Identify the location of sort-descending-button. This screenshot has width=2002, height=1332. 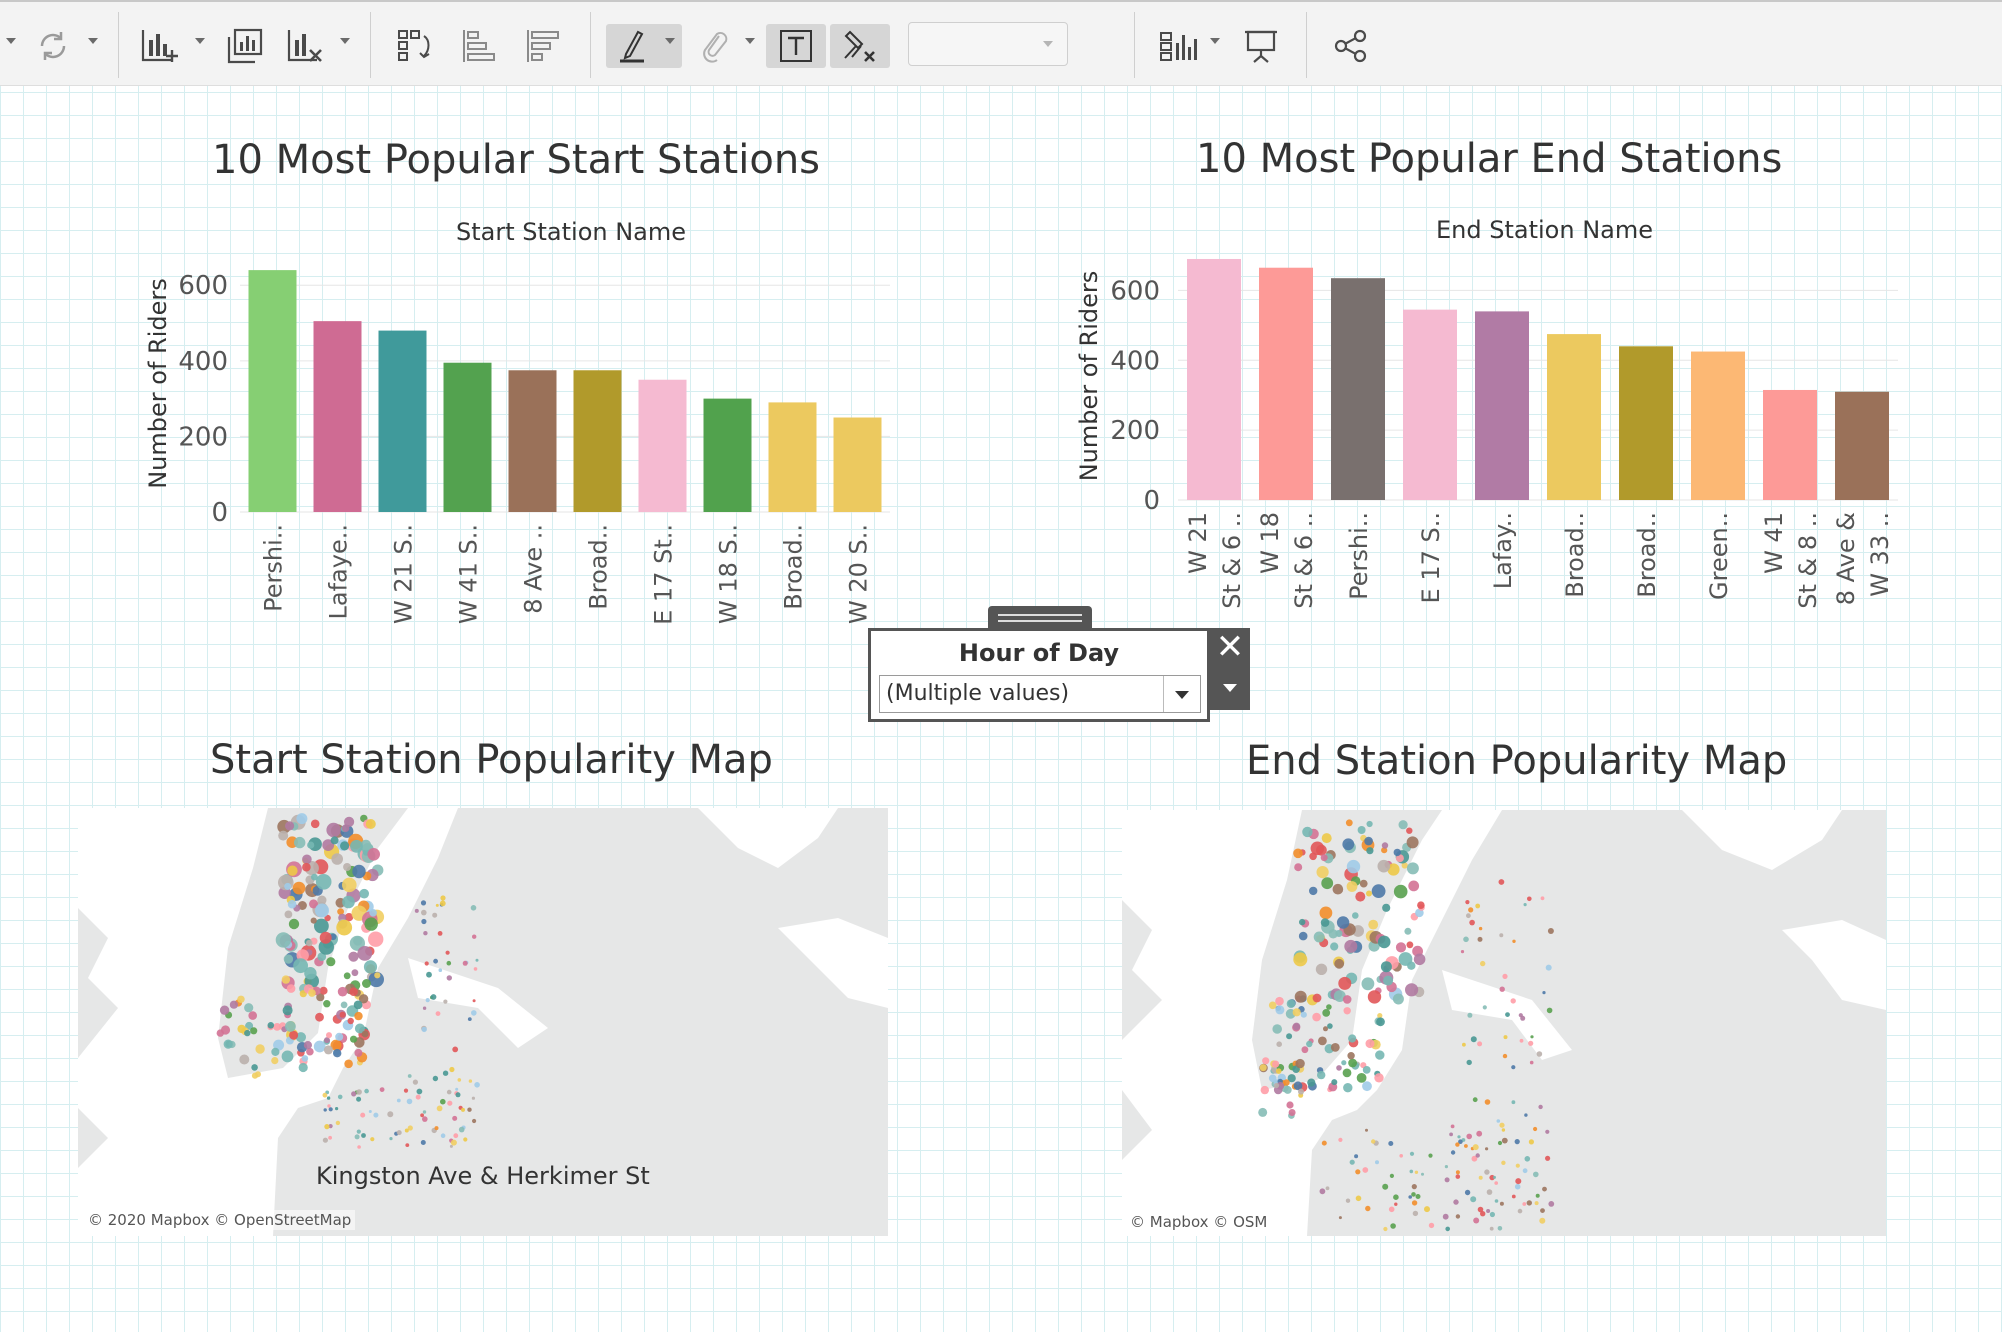
(543, 46).